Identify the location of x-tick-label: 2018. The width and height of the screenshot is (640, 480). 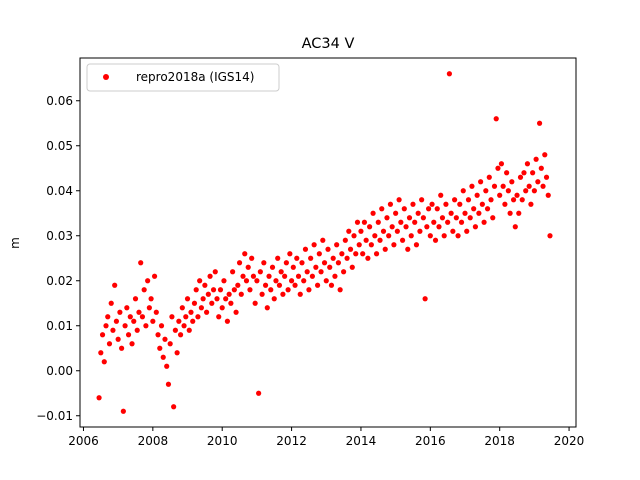
(499, 441).